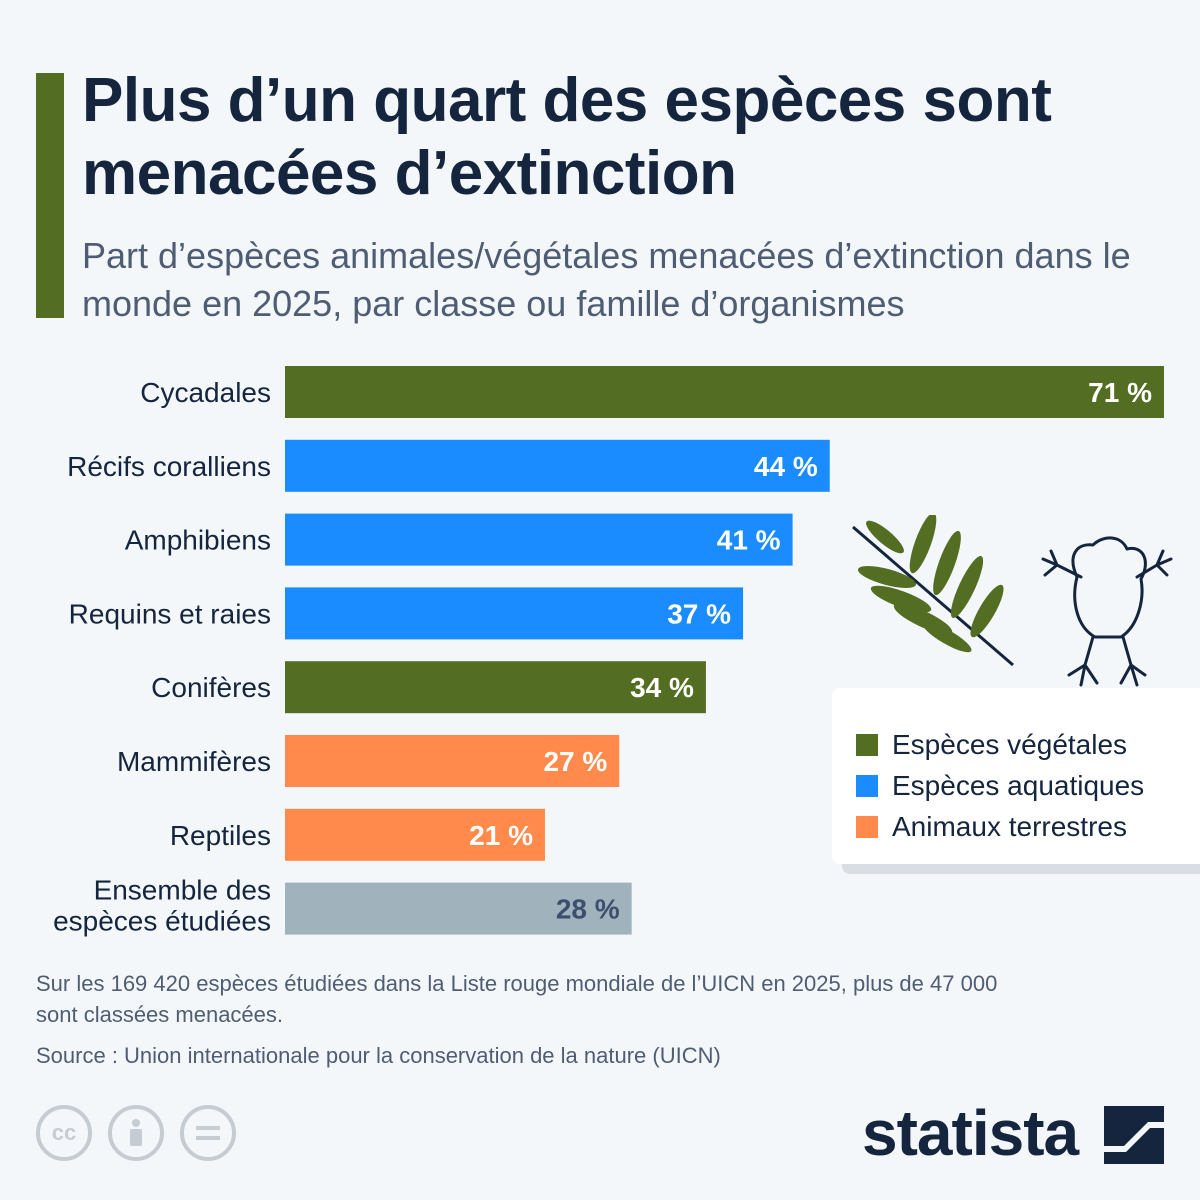 The width and height of the screenshot is (1200, 1200). Describe the element at coordinates (211, 687) in the screenshot. I see `category-label-4: Conifères` at that location.